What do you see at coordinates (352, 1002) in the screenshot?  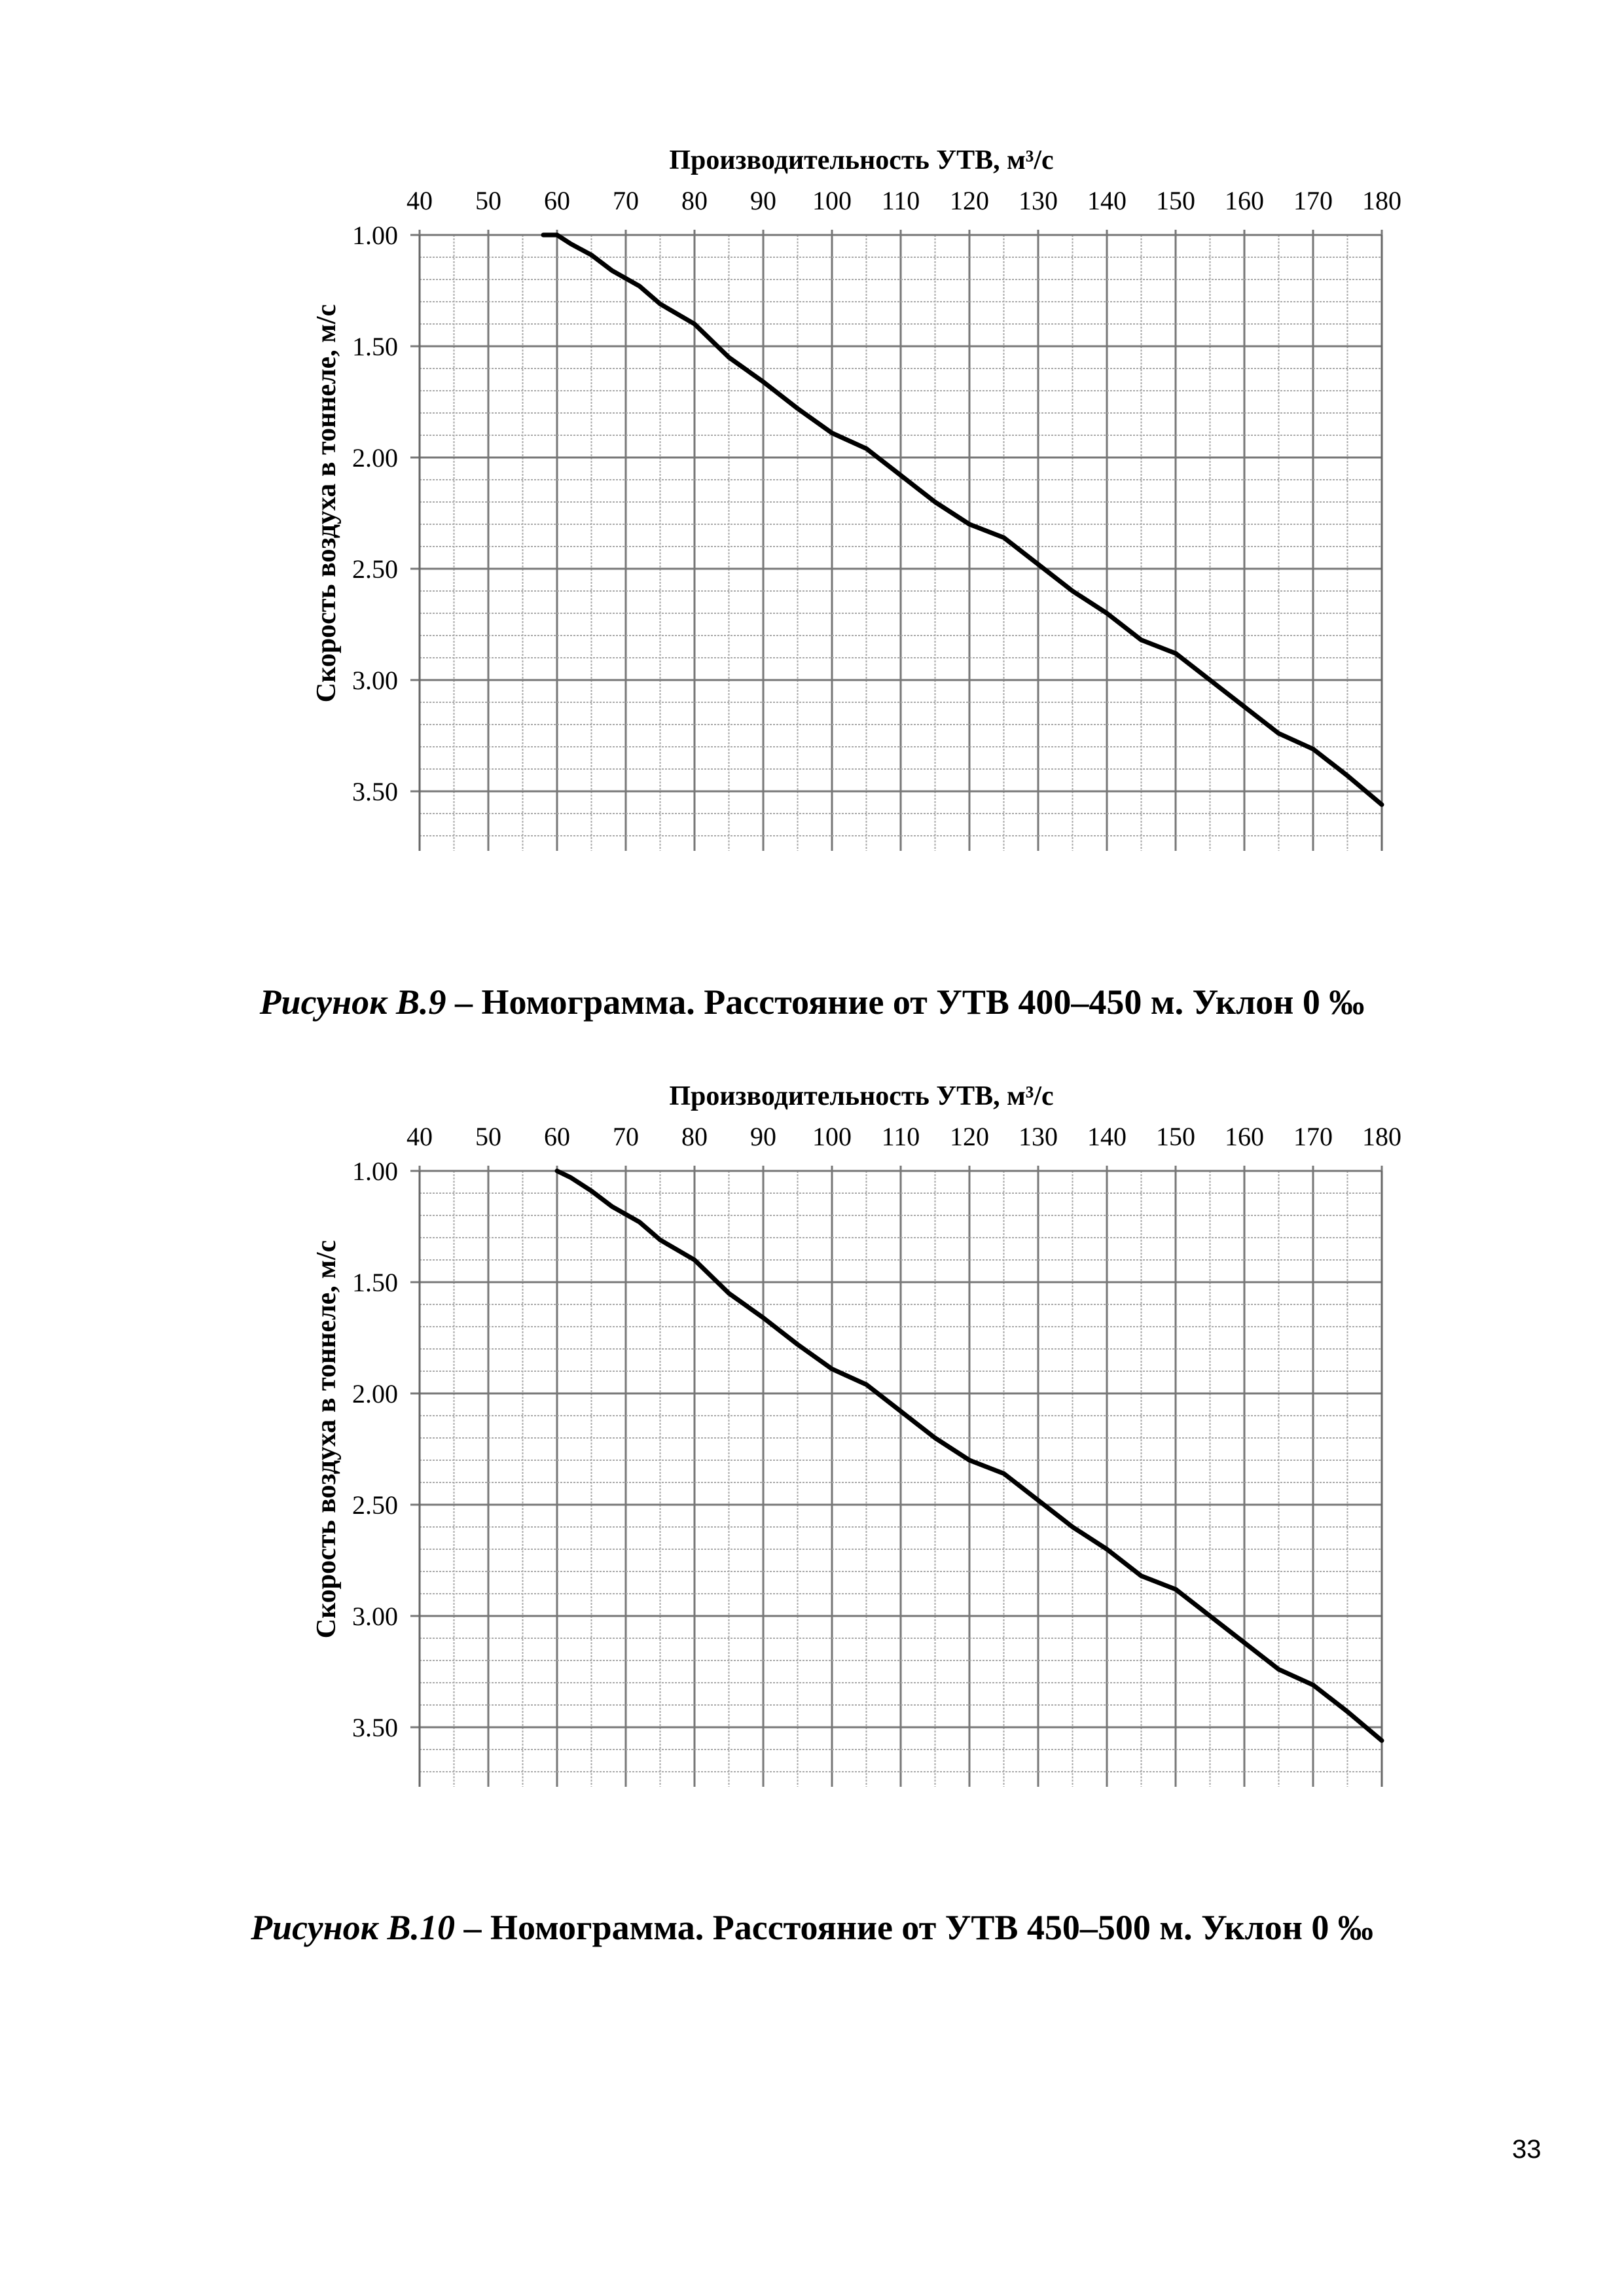 I see `figure-label: Рисунок В.9` at bounding box center [352, 1002].